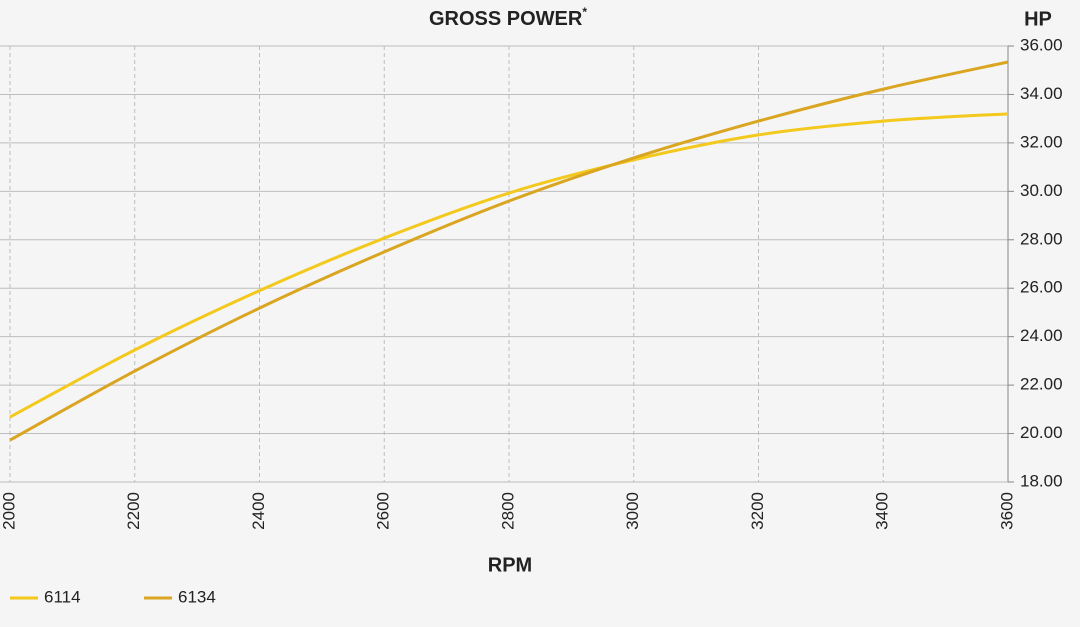  I want to click on y-tick-label: 26.00, so click(1041, 287).